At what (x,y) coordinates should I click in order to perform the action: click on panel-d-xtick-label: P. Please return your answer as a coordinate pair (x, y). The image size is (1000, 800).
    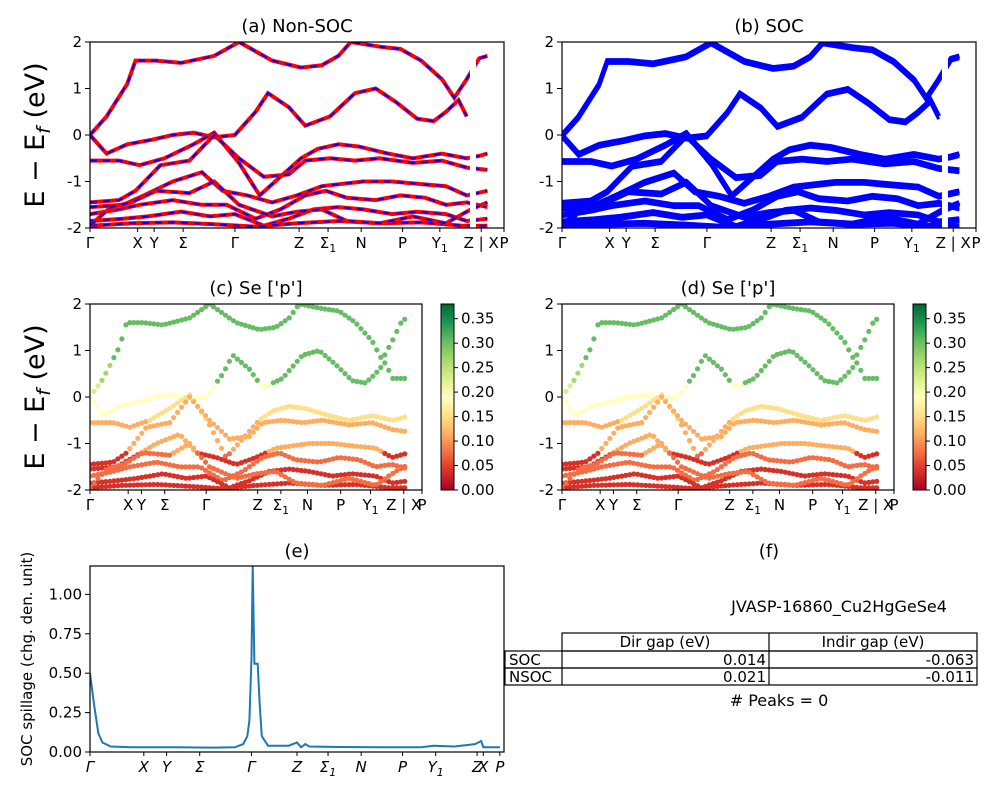
    Looking at the image, I should click on (812, 505).